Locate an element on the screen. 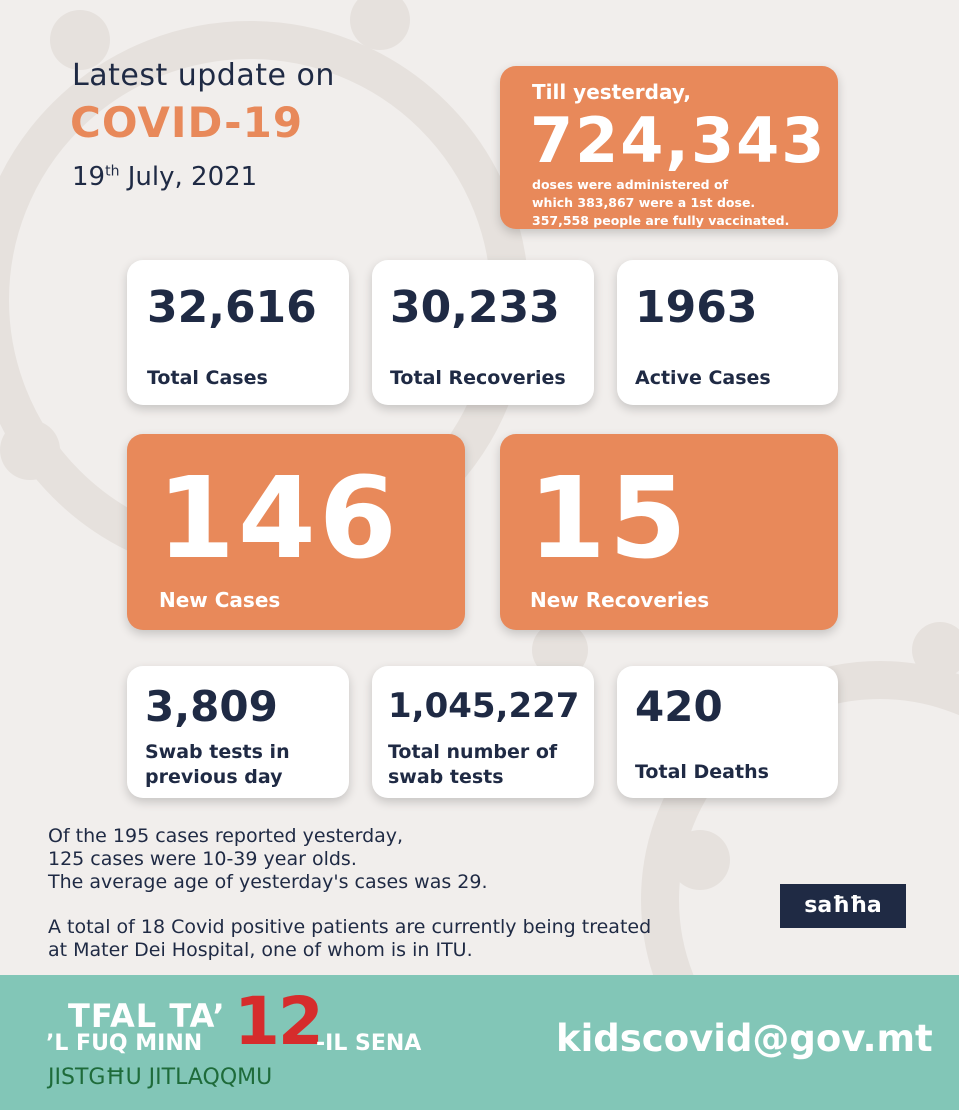 This screenshot has width=959, height=1110. total-recoveries-label: Total Recoveries is located at coordinates (478, 378).